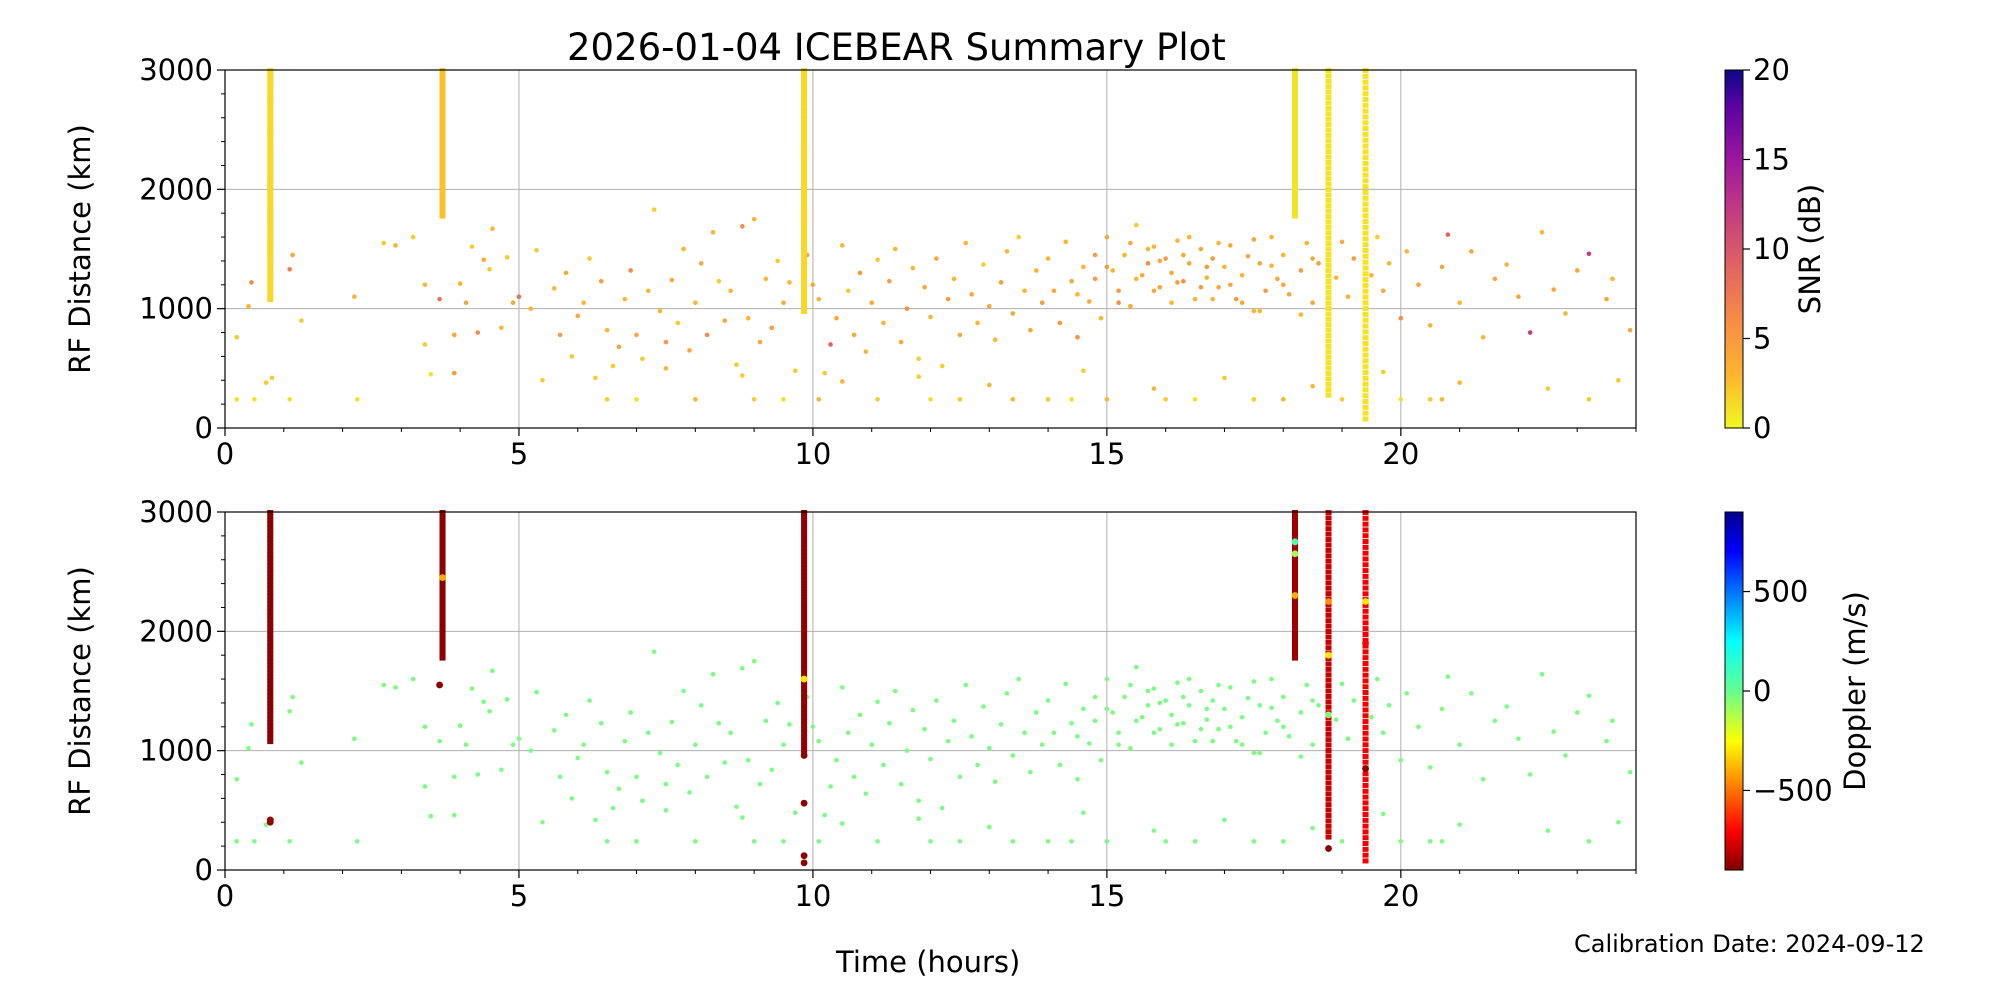  What do you see at coordinates (1771, 70) in the screenshot?
I see `colorbar-tick-label: 20` at bounding box center [1771, 70].